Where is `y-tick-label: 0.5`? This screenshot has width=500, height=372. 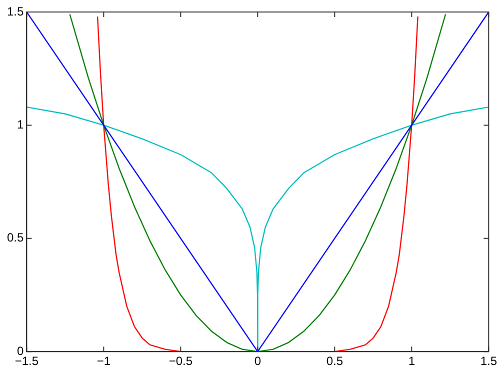 y-tick-label: 0.5 is located at coordinates (15, 237).